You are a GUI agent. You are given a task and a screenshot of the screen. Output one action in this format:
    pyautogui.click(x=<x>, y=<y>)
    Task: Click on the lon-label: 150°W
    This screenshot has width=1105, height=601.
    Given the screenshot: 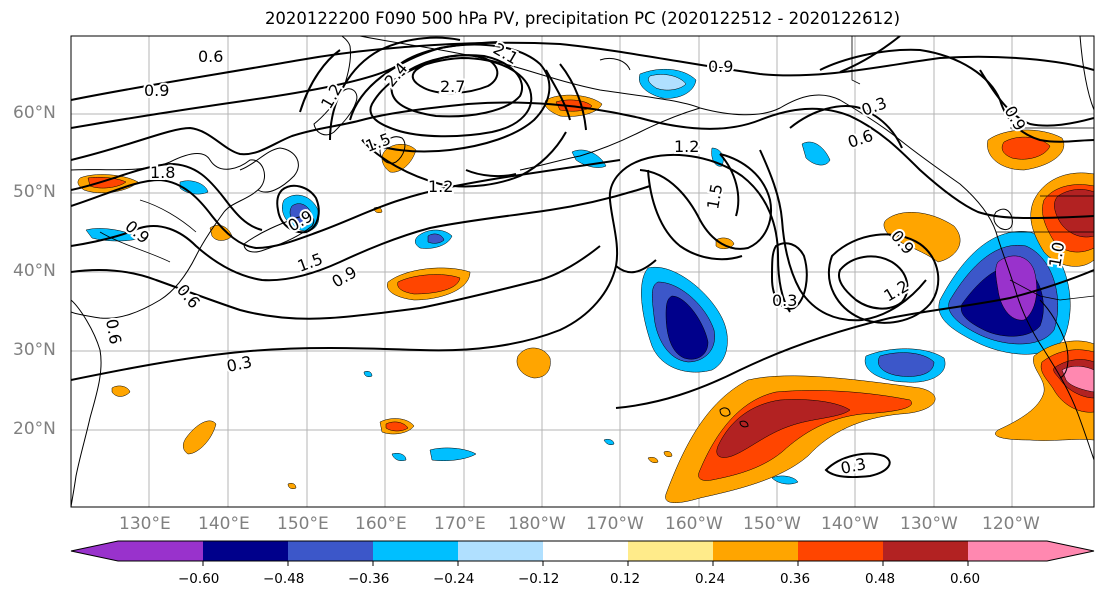 What is the action you would take?
    pyautogui.click(x=772, y=524)
    